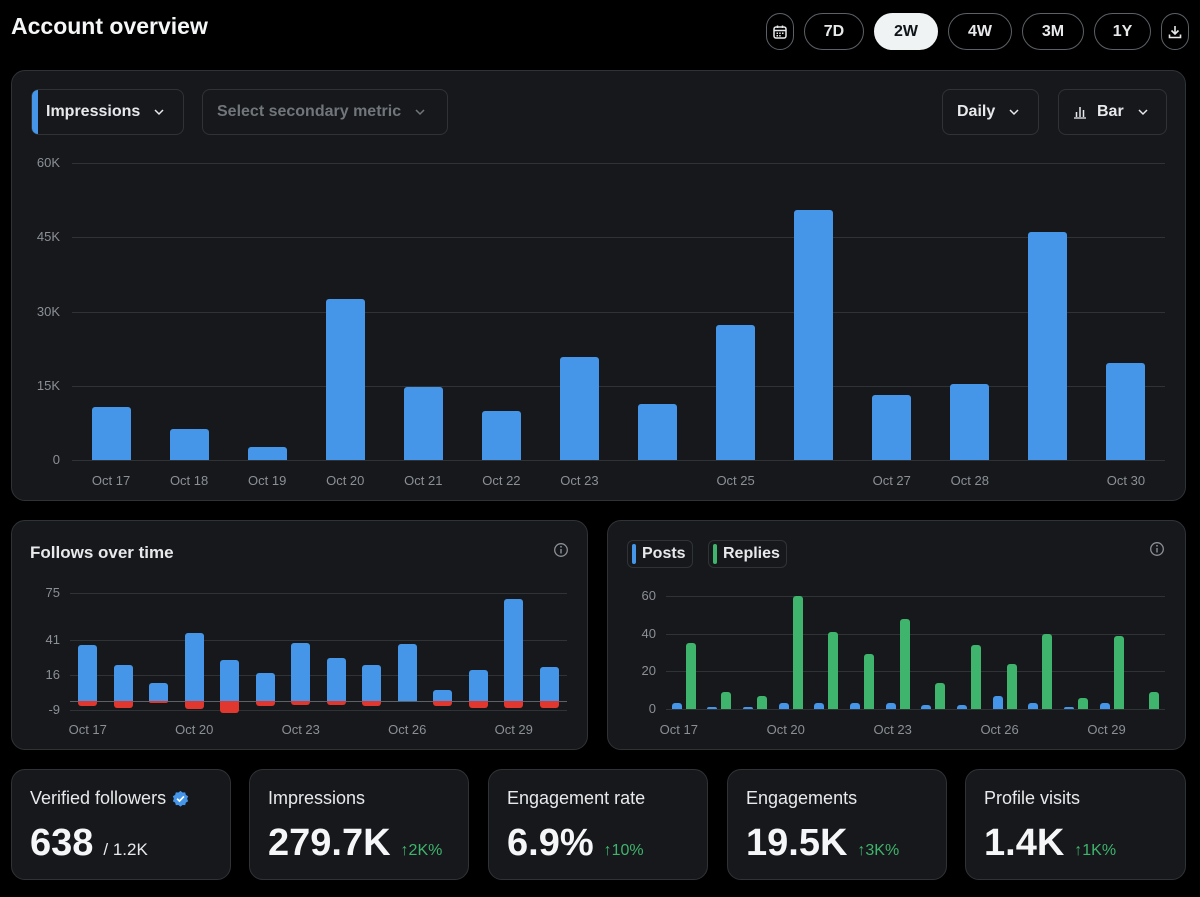 The width and height of the screenshot is (1200, 897). Describe the element at coordinates (634, 554) in the screenshot. I see `legend-posts-swatch` at that location.